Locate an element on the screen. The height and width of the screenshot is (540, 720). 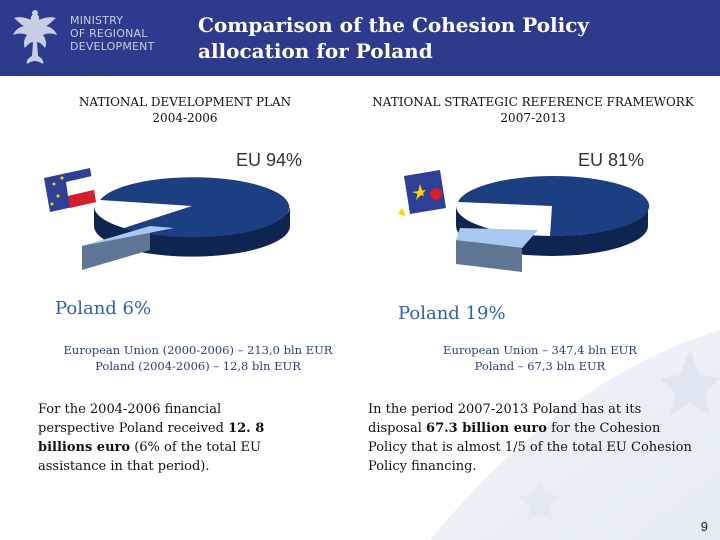
left-column-heading: NATIONAL DEVELOPMENT PLAN 2004-2006 is located at coordinates (185, 110).